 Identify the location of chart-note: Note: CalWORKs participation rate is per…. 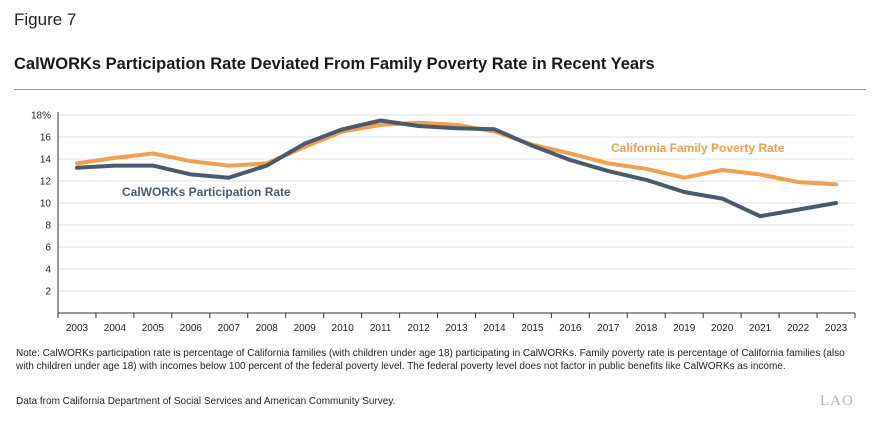
(430, 360).